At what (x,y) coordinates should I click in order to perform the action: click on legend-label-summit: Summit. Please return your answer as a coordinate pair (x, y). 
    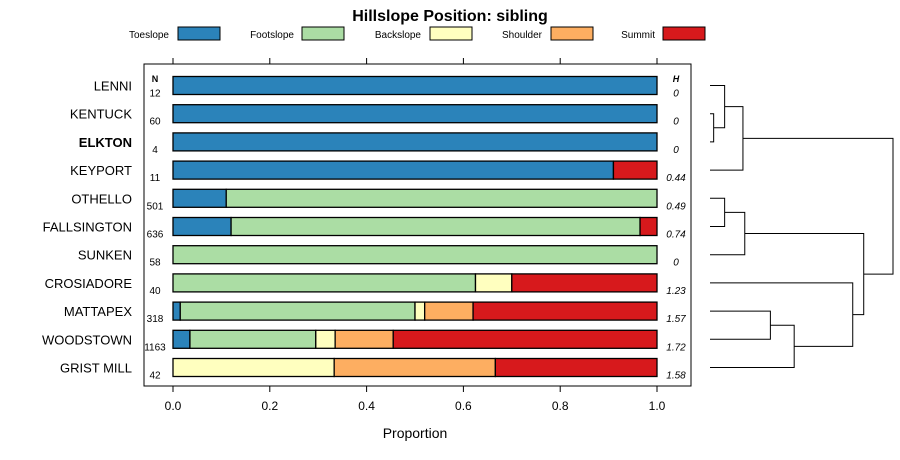
    Looking at the image, I should click on (638, 35).